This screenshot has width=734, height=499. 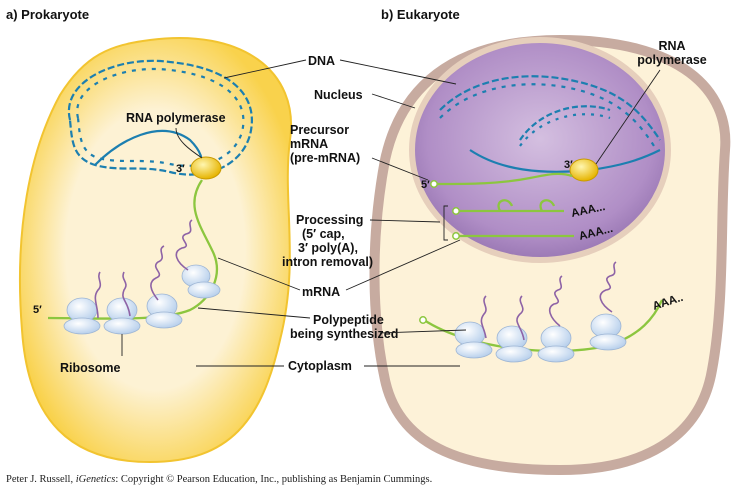 I want to click on credit-author: Peter J. Russell,, so click(x=41, y=479).